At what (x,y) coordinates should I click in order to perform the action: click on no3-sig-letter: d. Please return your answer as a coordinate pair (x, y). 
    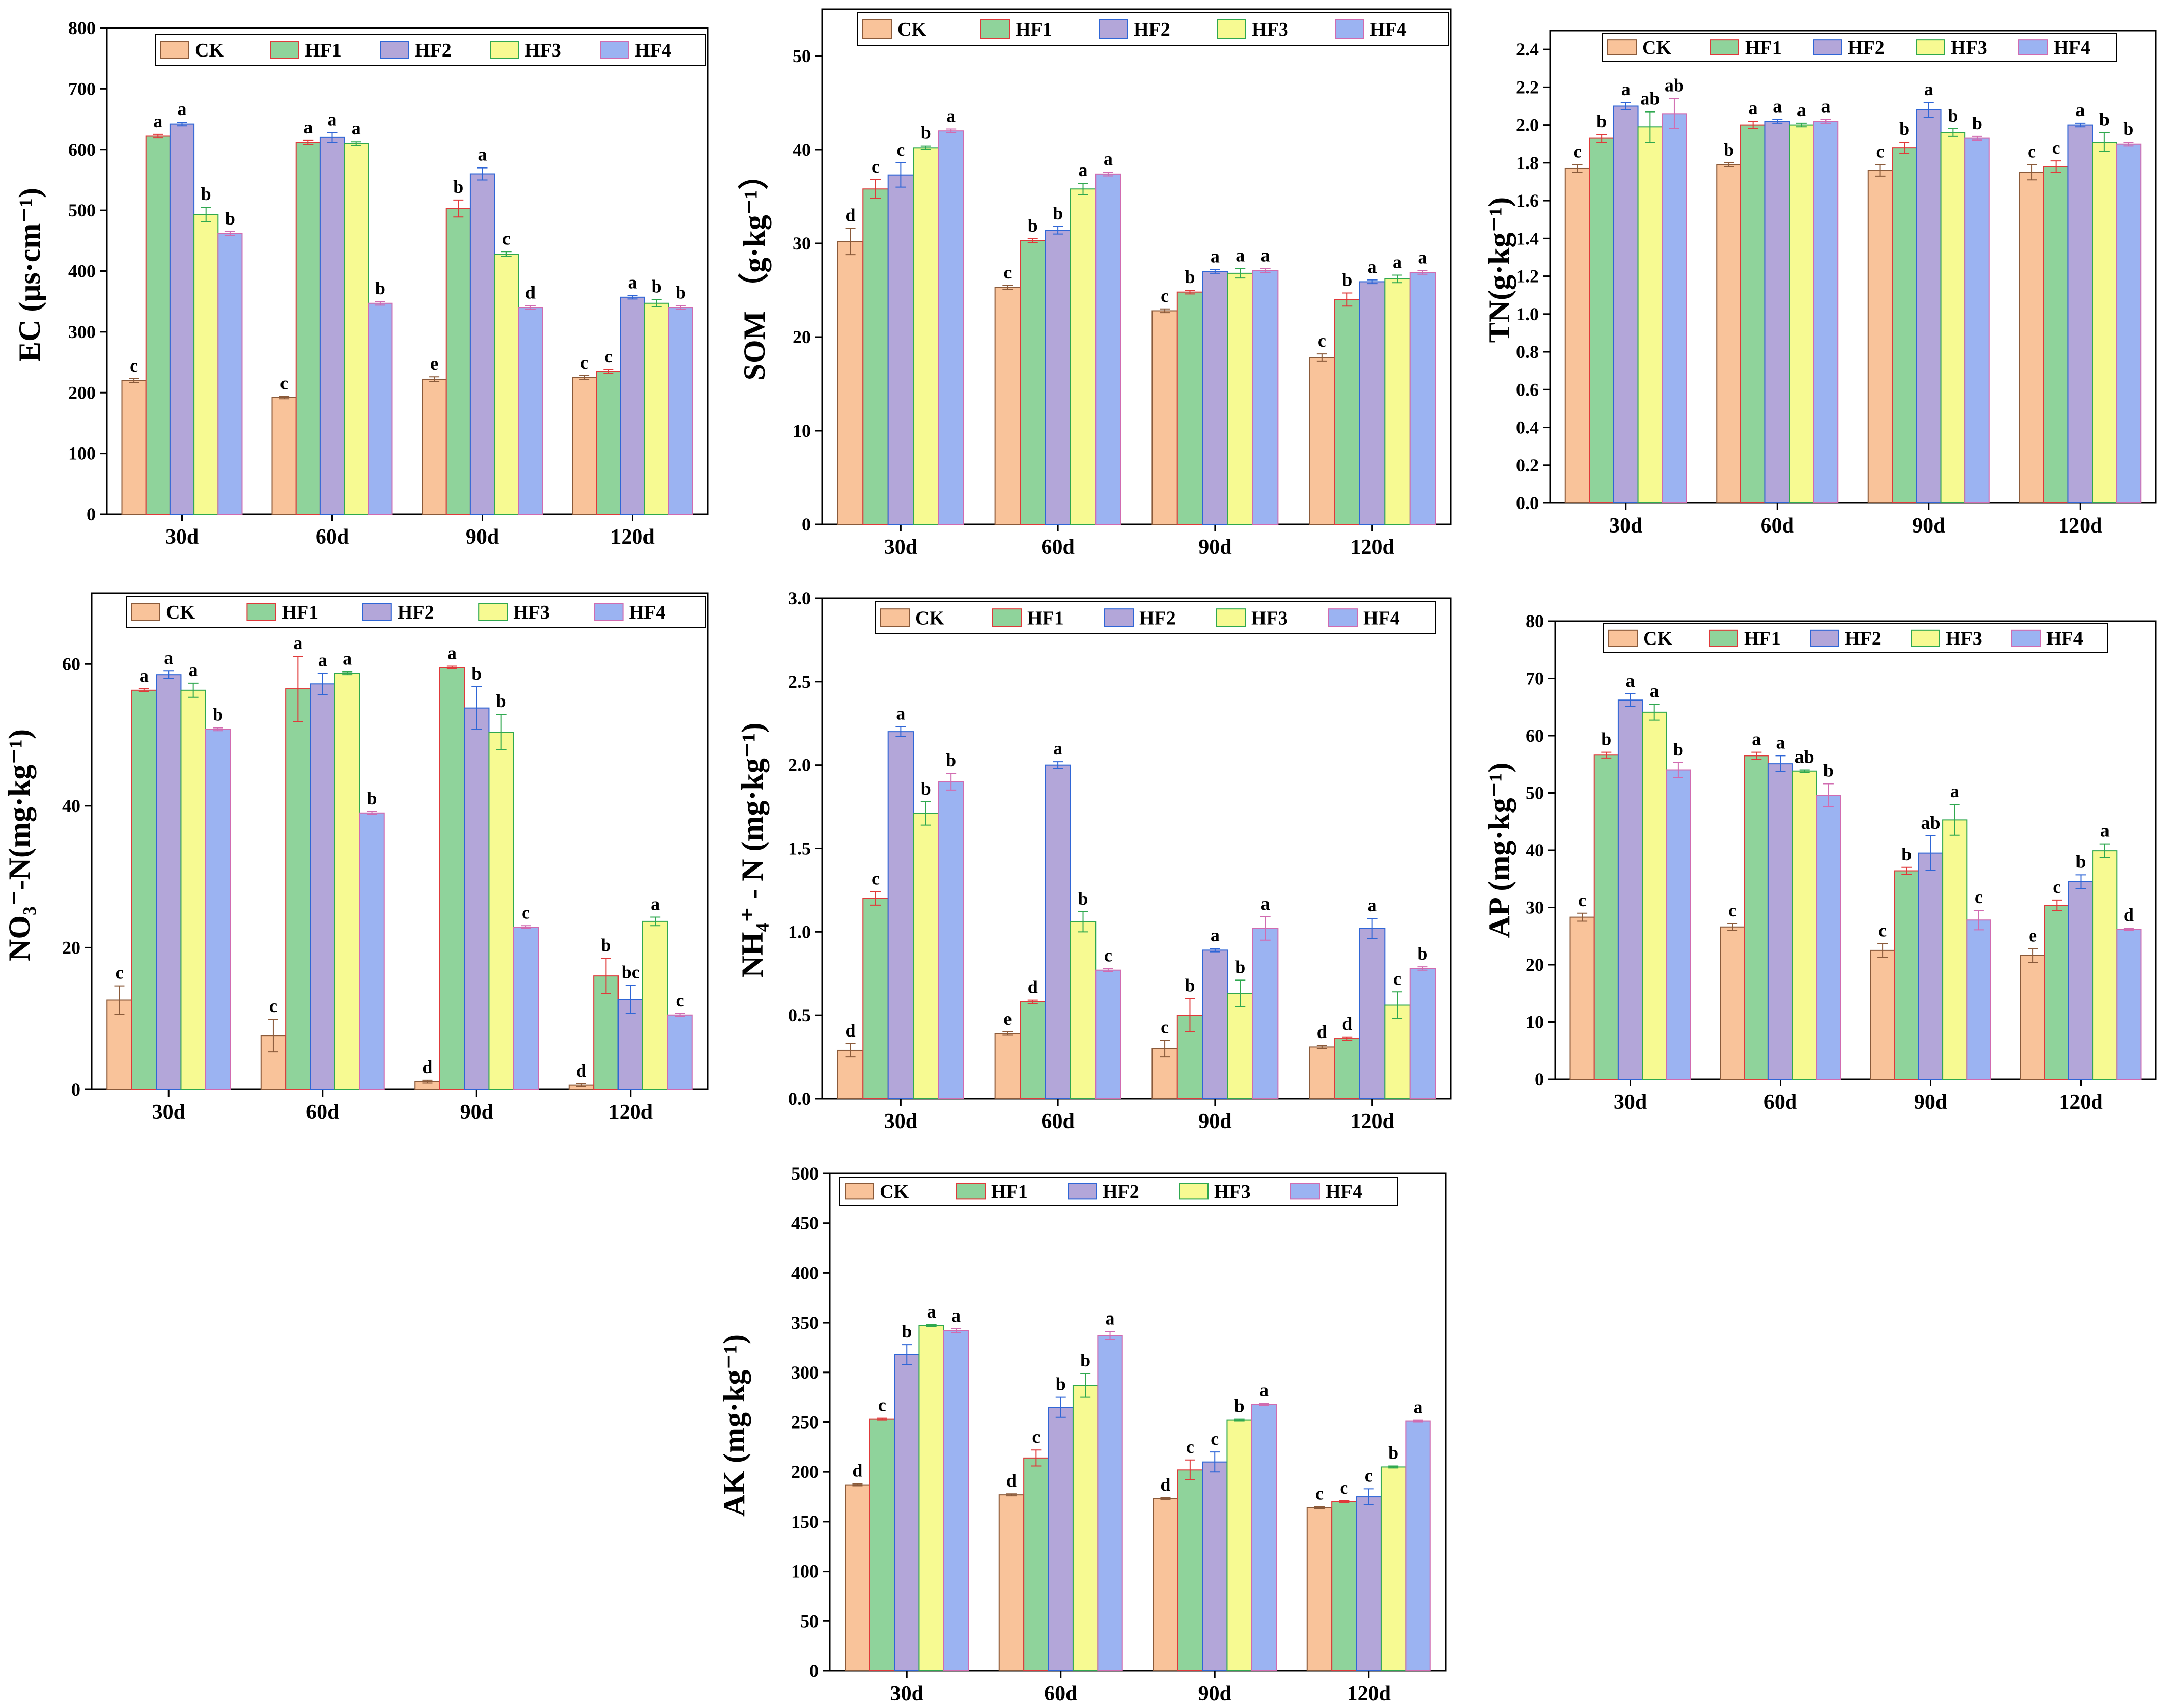
    Looking at the image, I should click on (581, 1070).